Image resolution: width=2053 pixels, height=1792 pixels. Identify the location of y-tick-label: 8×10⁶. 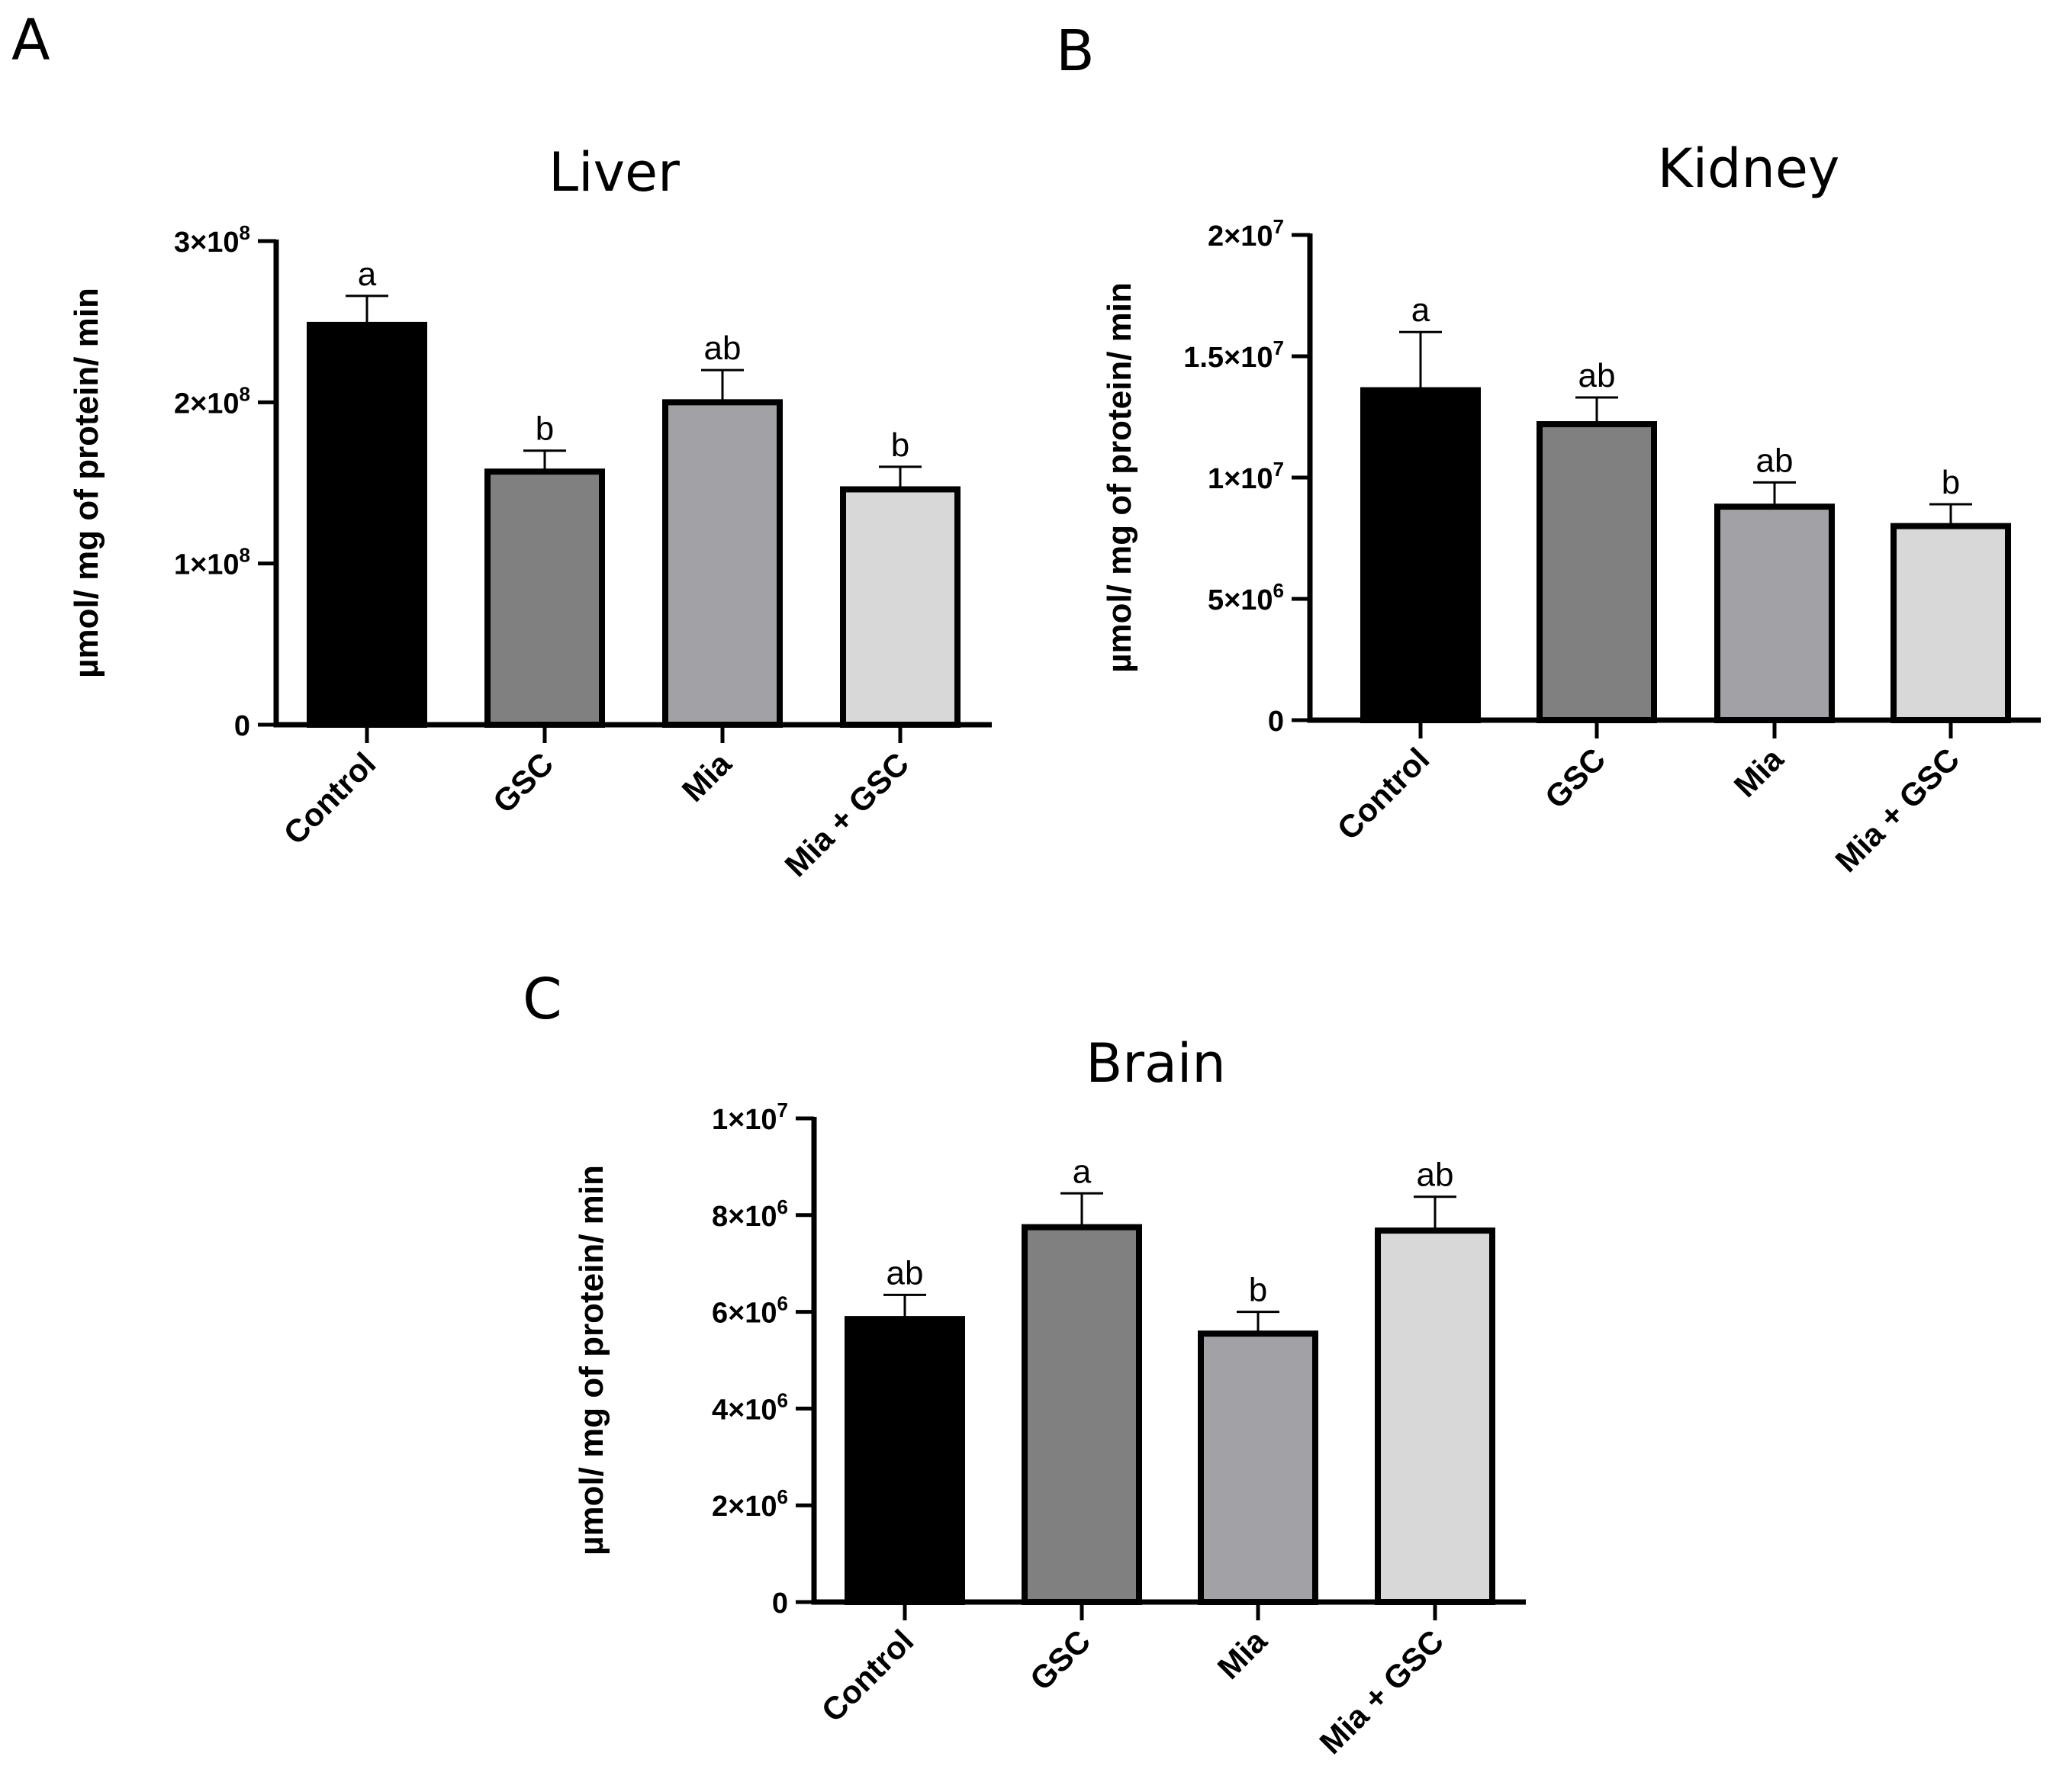
(750, 1214).